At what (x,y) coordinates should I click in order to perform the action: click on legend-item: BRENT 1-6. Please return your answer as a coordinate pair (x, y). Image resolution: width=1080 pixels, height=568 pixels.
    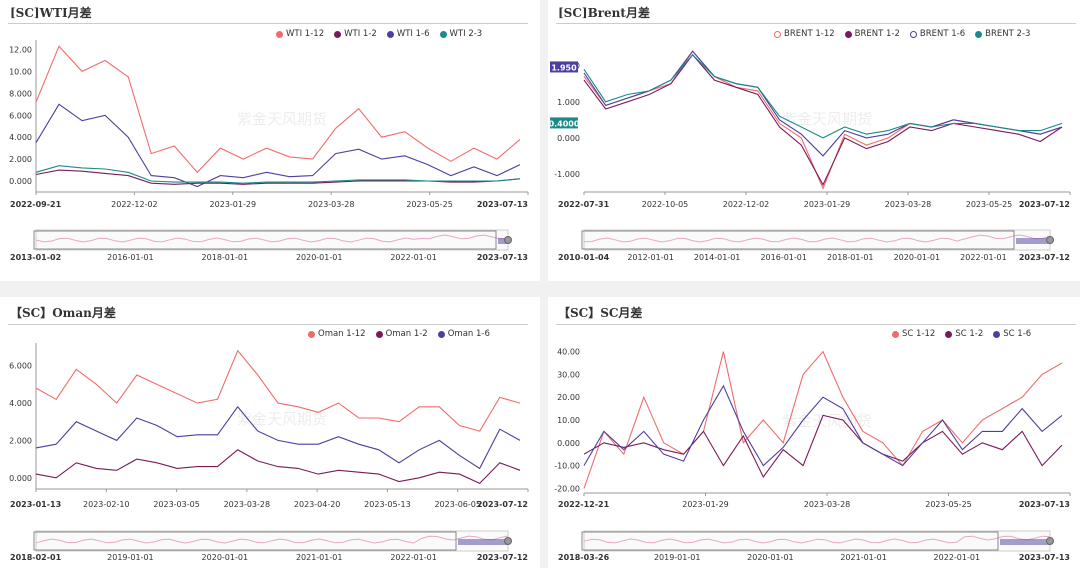
    Looking at the image, I should click on (937, 34).